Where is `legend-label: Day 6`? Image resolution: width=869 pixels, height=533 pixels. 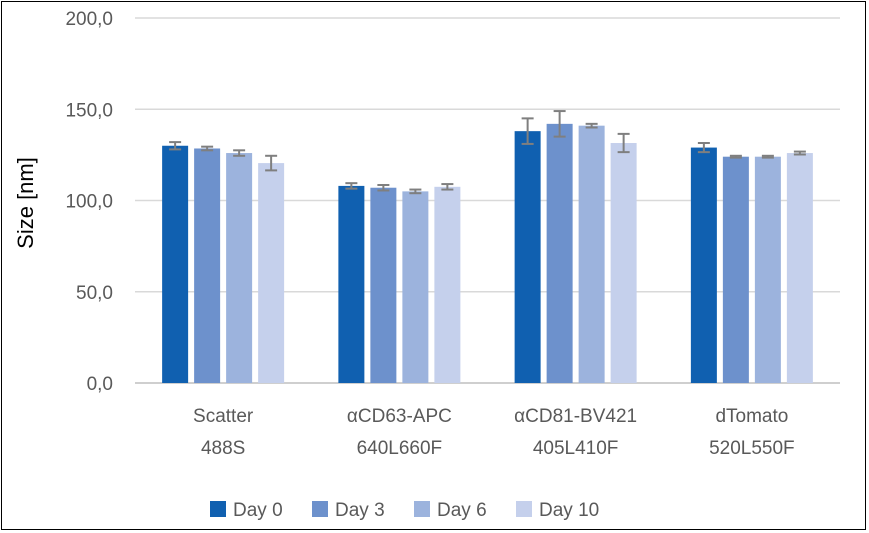 legend-label: Day 6 is located at coordinates (462, 510).